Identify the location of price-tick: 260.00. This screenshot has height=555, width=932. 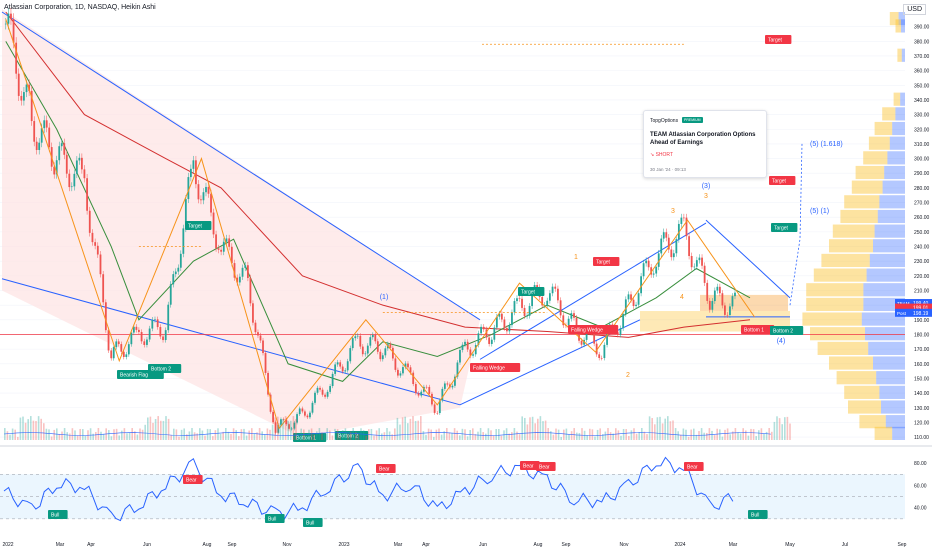
(922, 218).